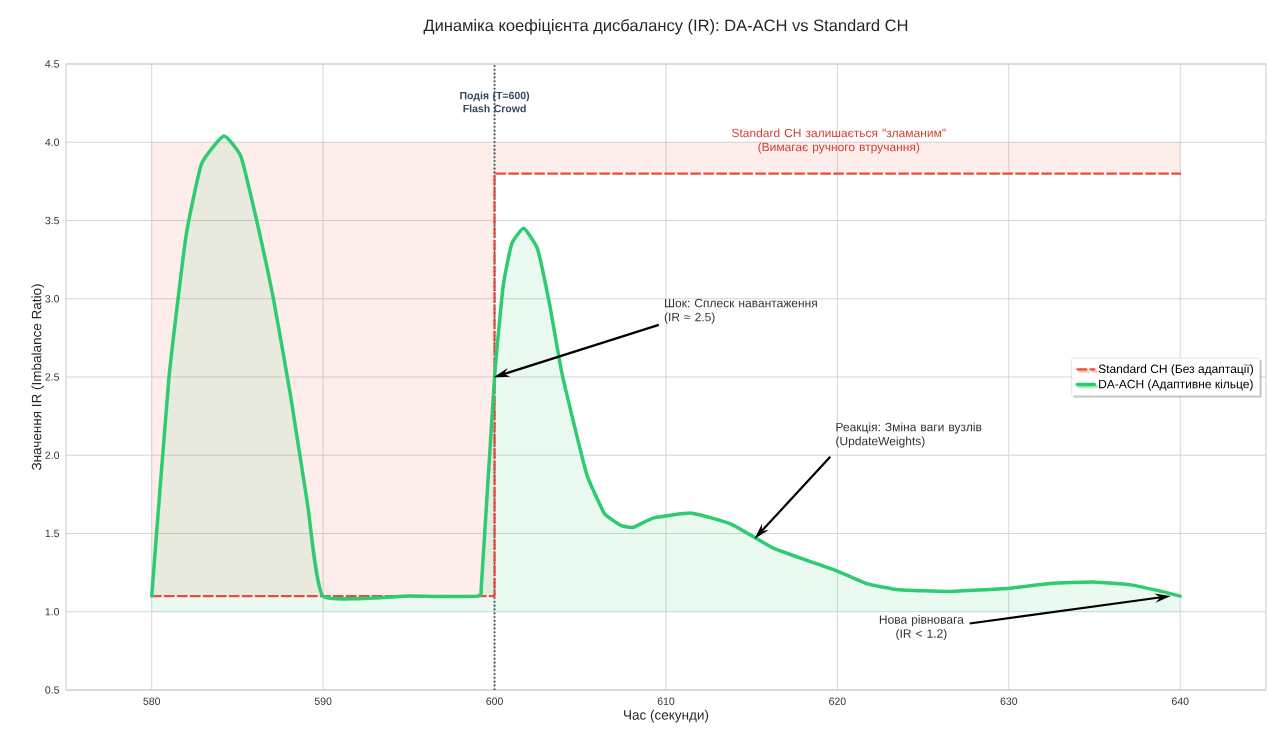  Describe the element at coordinates (52, 220) in the screenshot. I see `y-tick-label: 3.5` at that location.